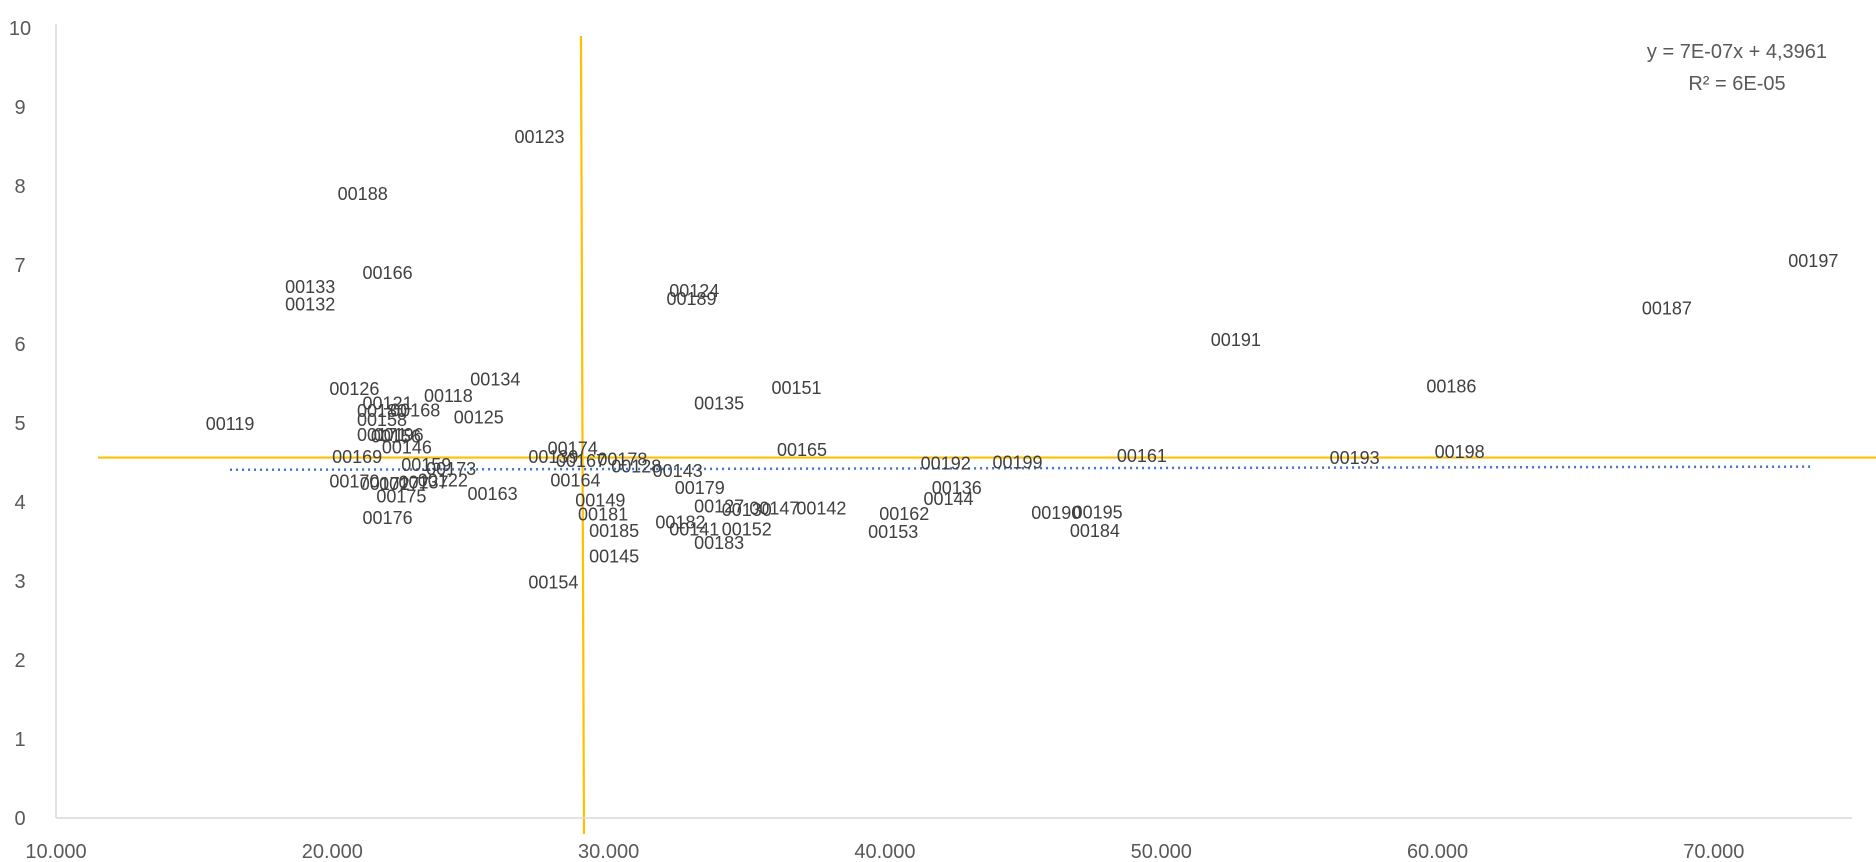 The image size is (1876, 862). Describe the element at coordinates (719, 507) in the screenshot. I see `data-point-label: 00127` at that location.